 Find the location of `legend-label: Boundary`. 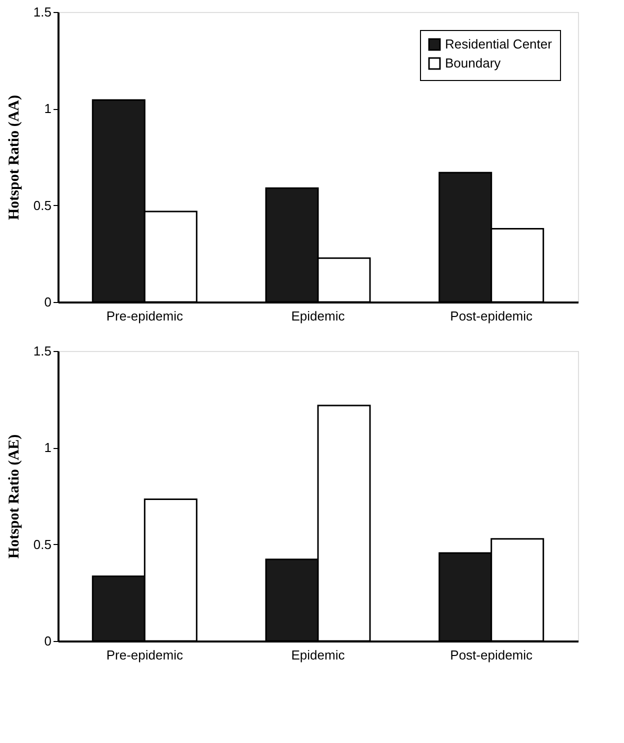

legend-label: Boundary is located at coordinates (473, 63).